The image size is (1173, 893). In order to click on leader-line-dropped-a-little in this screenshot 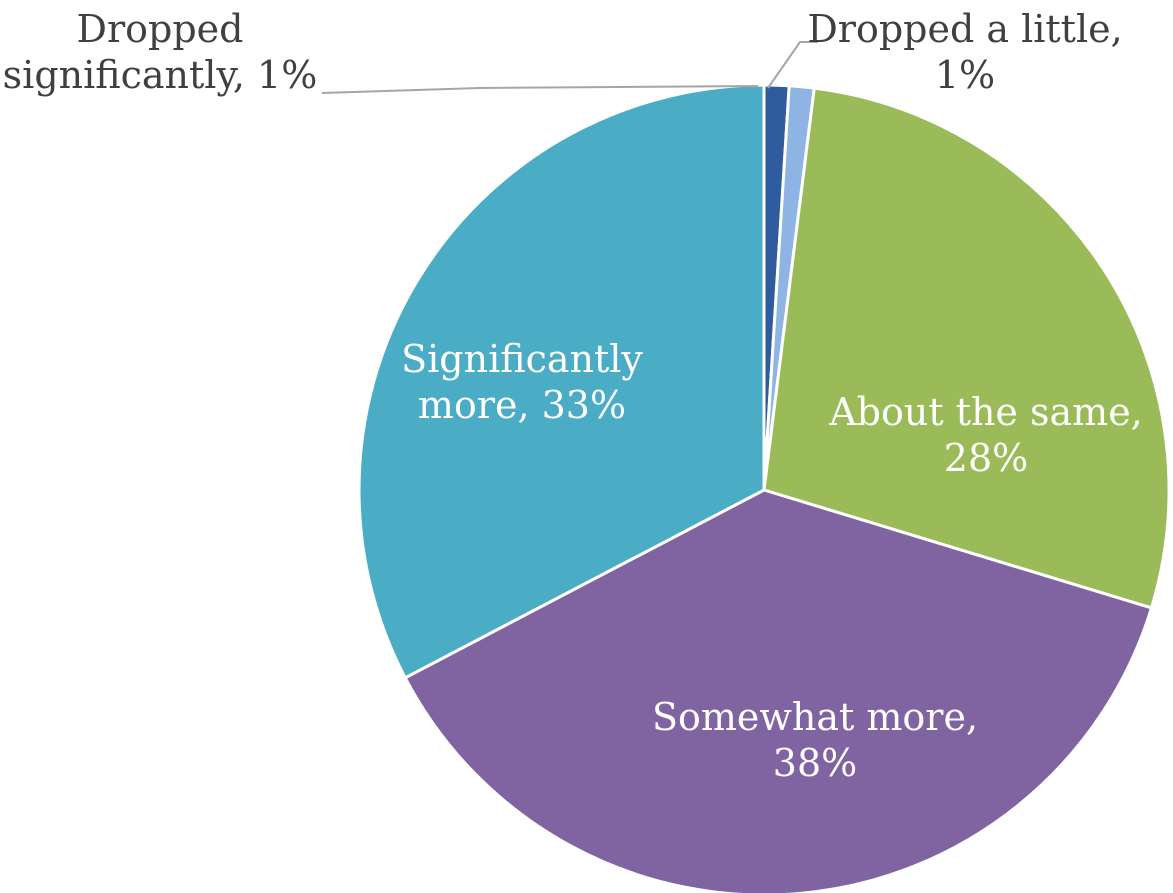, I will do `click(792, 65)`.